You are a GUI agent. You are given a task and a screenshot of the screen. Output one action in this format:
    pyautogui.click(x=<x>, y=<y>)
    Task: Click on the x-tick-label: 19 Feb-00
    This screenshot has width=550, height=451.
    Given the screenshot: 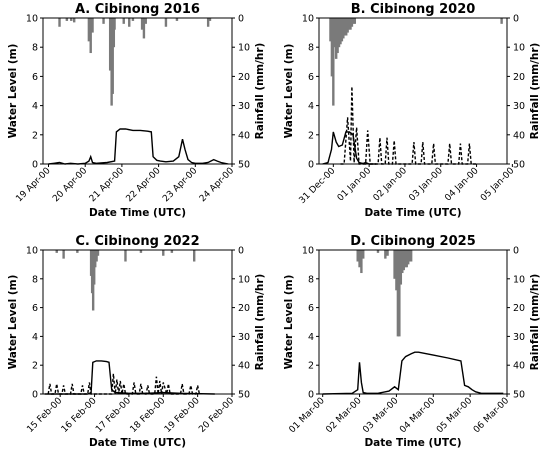 What is the action you would take?
    pyautogui.click(x=182, y=415)
    